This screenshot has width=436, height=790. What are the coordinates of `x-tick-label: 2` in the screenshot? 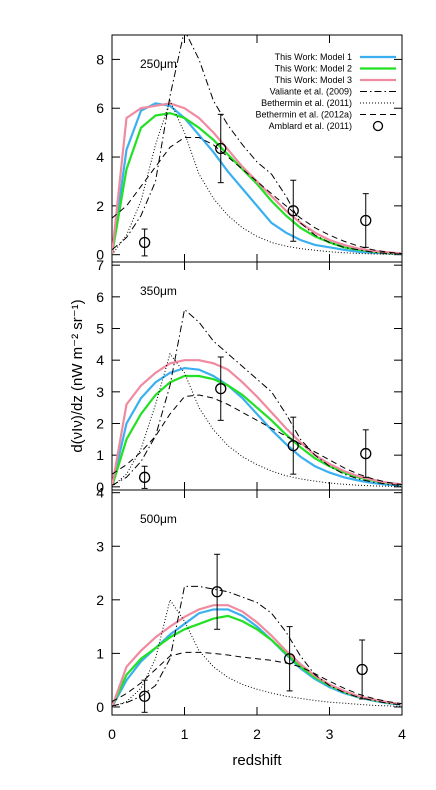 It's located at (257, 734).